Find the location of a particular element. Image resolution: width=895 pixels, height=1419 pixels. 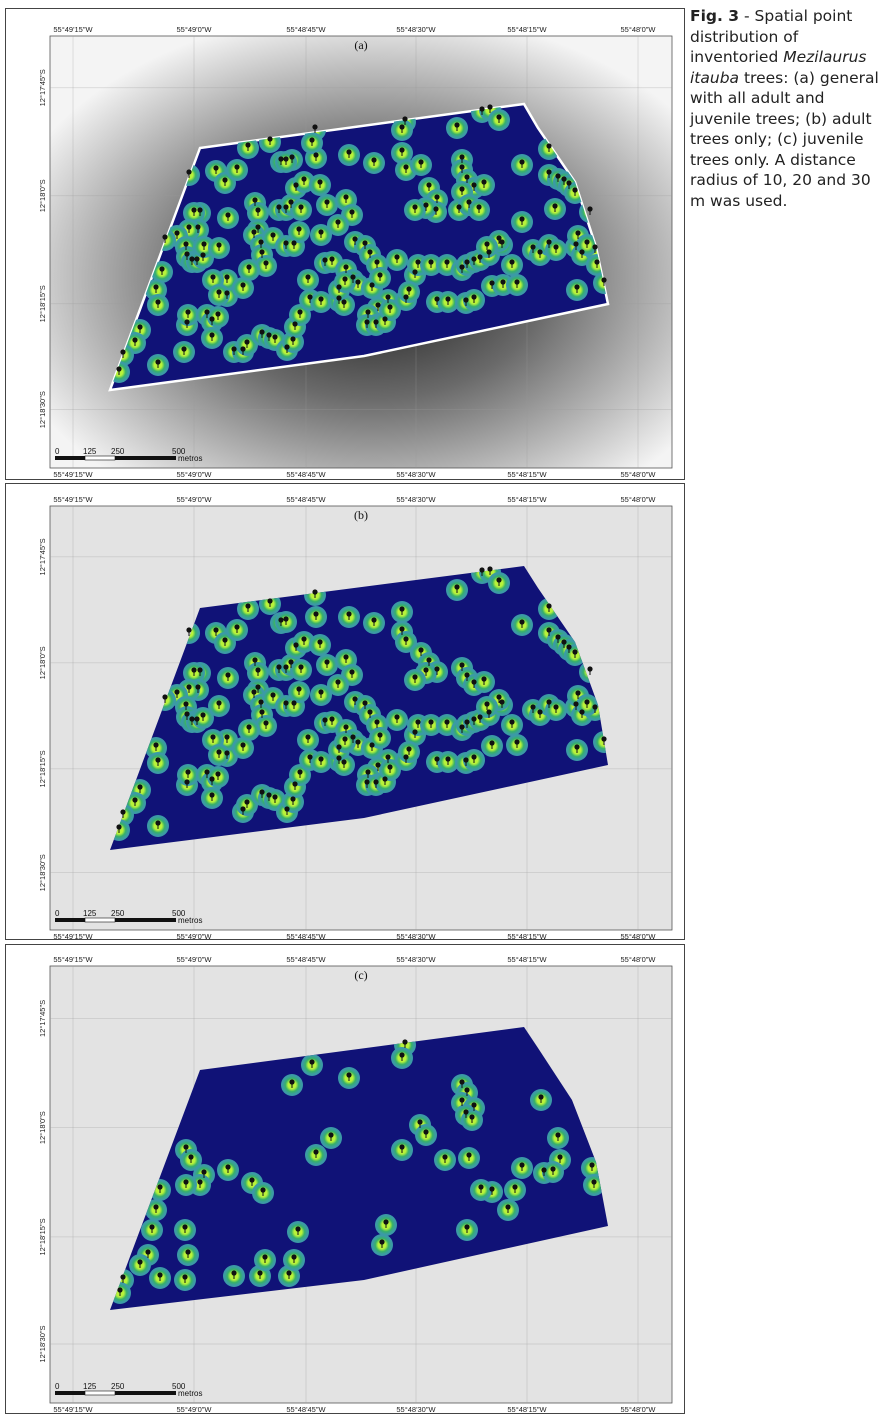

bottom-tick-label: 55°48'0"W is located at coordinates (638, 474).